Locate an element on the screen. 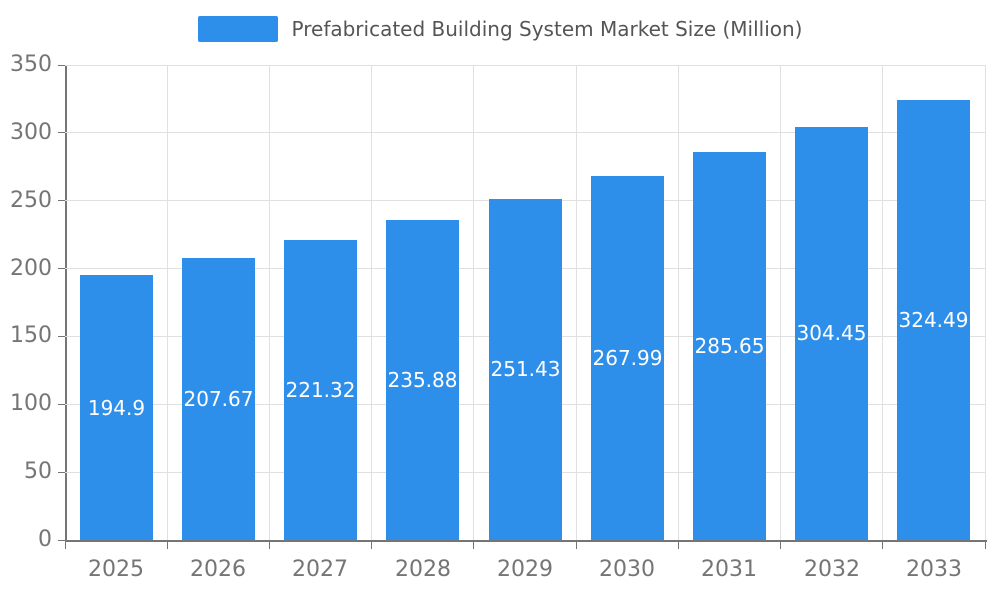 This screenshot has width=1000, height=600. y-axis-tick-label: 150 is located at coordinates (31, 336).